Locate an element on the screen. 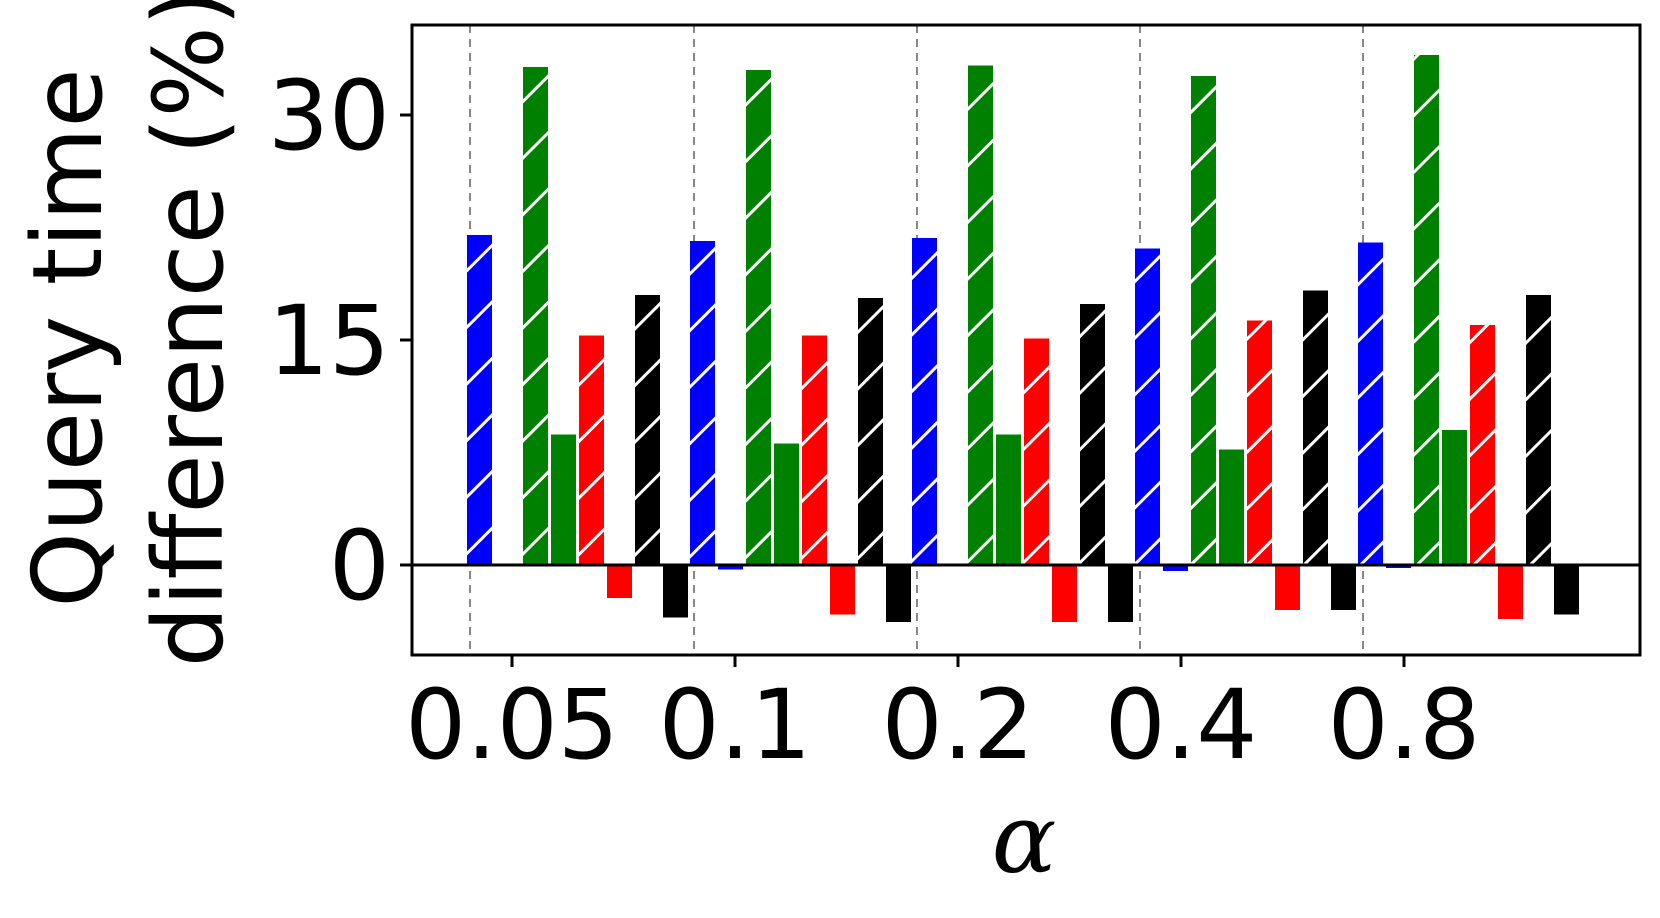  y-tick-label: 0 is located at coordinates (359, 566).